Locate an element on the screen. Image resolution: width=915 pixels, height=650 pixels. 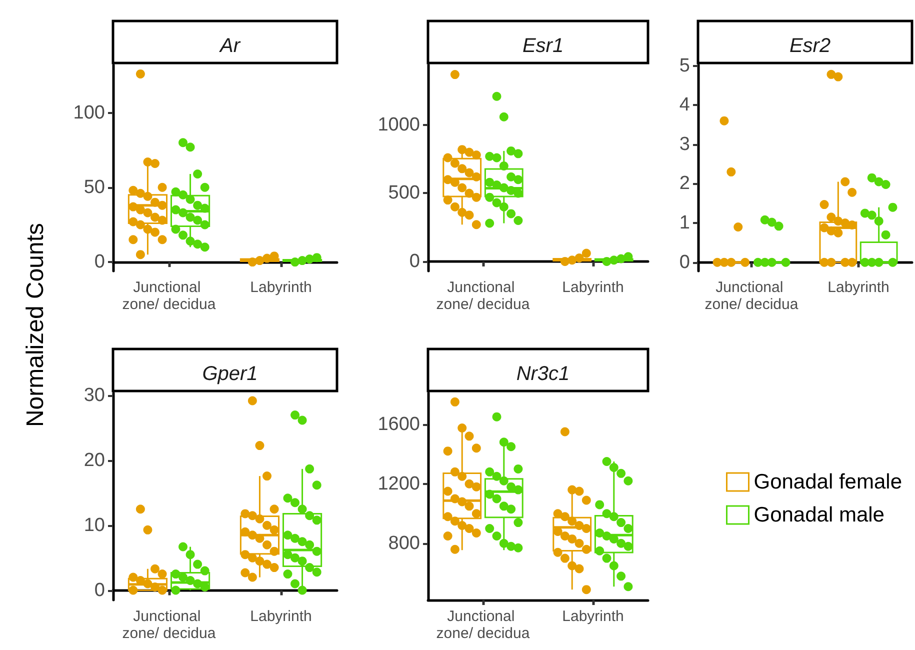
chart-title: Esr2 is located at coordinates (810, 46).